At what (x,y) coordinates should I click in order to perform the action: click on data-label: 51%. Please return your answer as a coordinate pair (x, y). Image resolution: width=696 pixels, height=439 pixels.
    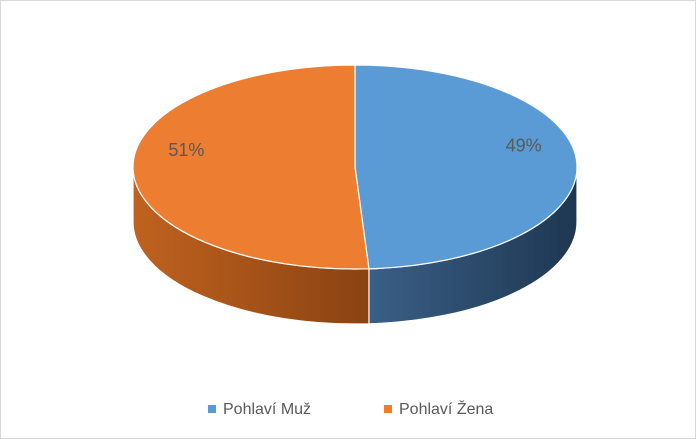
    Looking at the image, I should click on (186, 150).